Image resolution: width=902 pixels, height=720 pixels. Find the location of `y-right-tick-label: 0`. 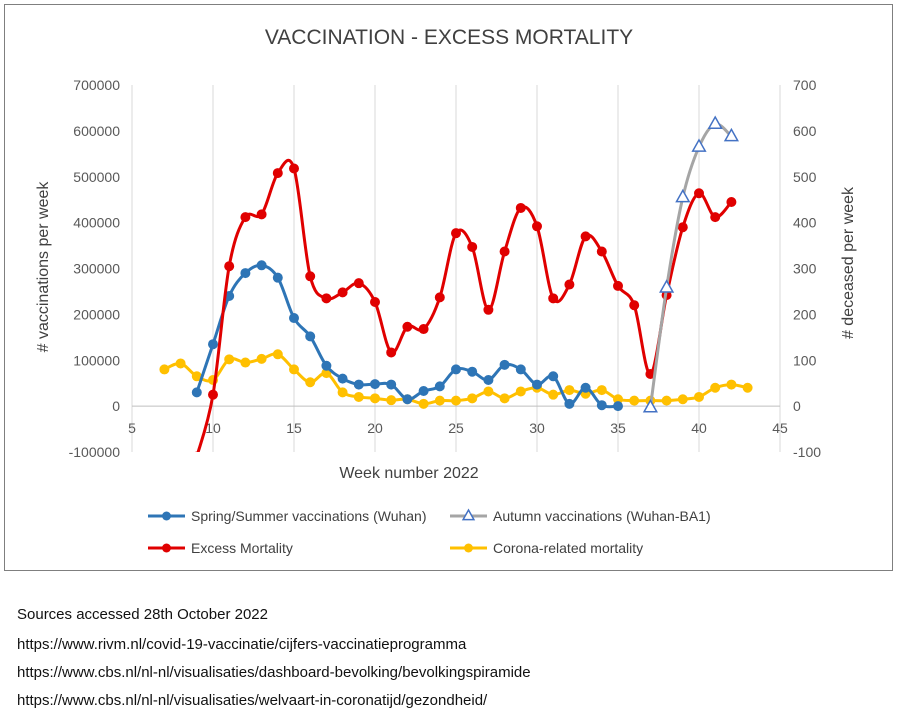

y-right-tick-label: 0 is located at coordinates (797, 406).